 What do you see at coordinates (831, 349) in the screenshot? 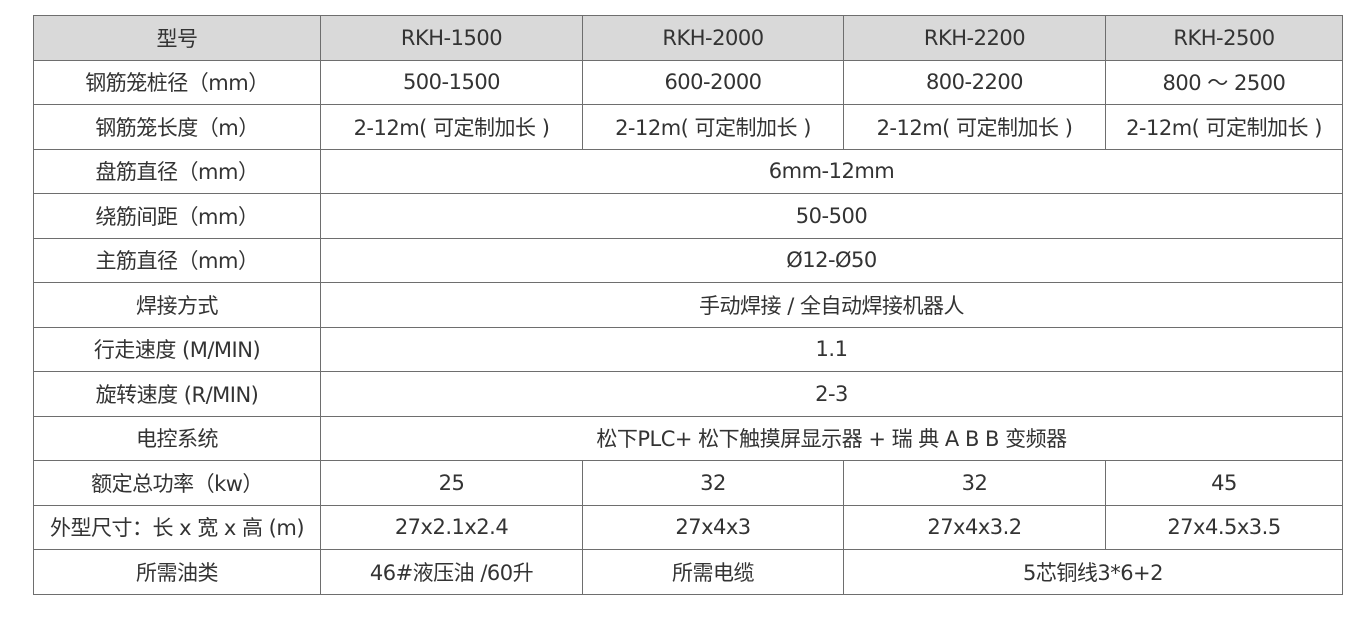
I see `table-cell: 1.1` at bounding box center [831, 349].